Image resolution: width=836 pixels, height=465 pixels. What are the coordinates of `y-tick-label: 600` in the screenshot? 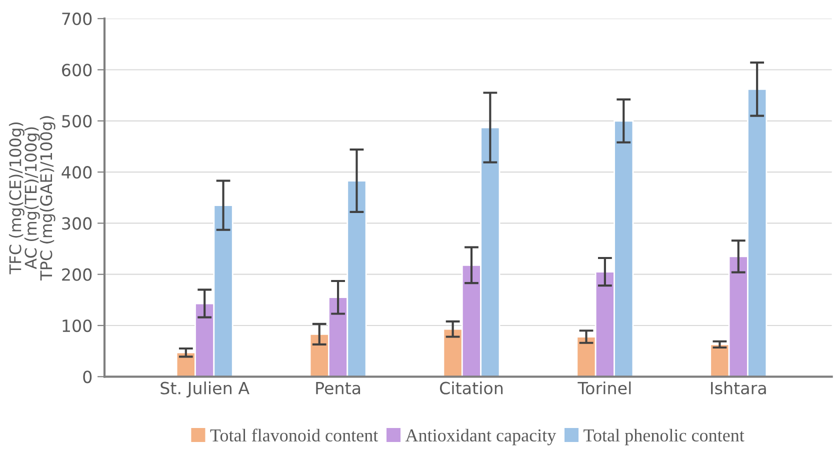 It's located at (77, 70).